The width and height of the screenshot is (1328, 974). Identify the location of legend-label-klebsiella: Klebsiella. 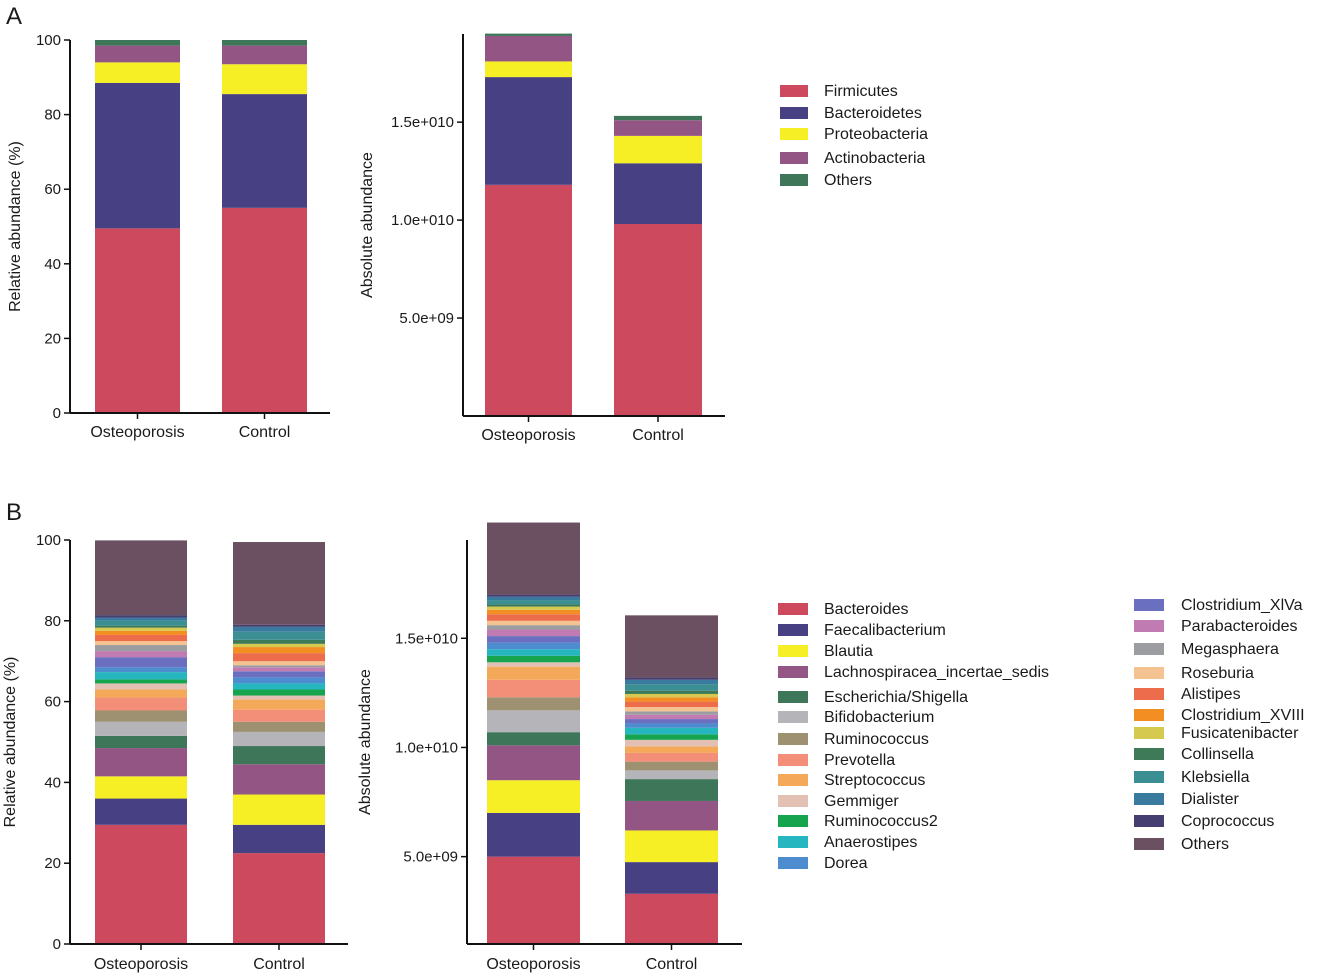
(1215, 777).